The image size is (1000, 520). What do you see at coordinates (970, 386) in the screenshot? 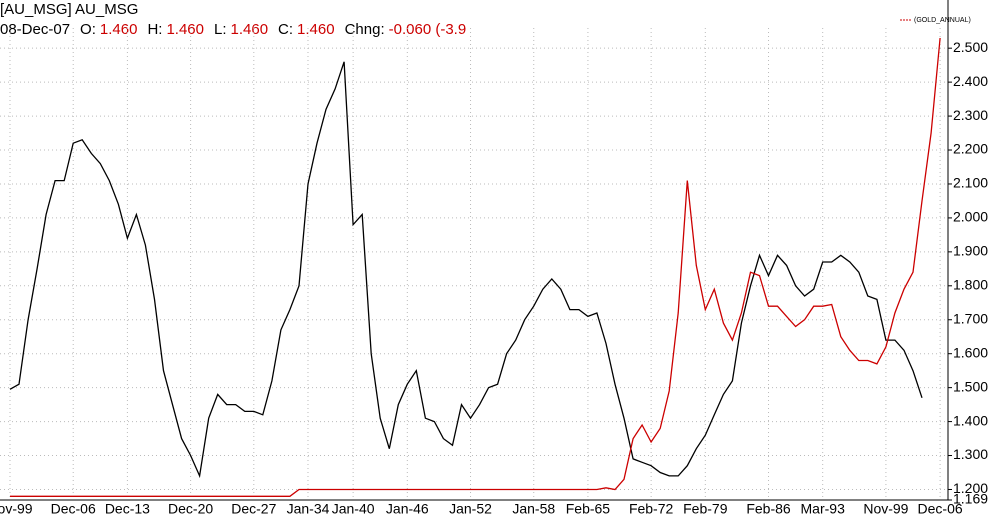
I see `y-tick-label: 1.500` at bounding box center [970, 386].